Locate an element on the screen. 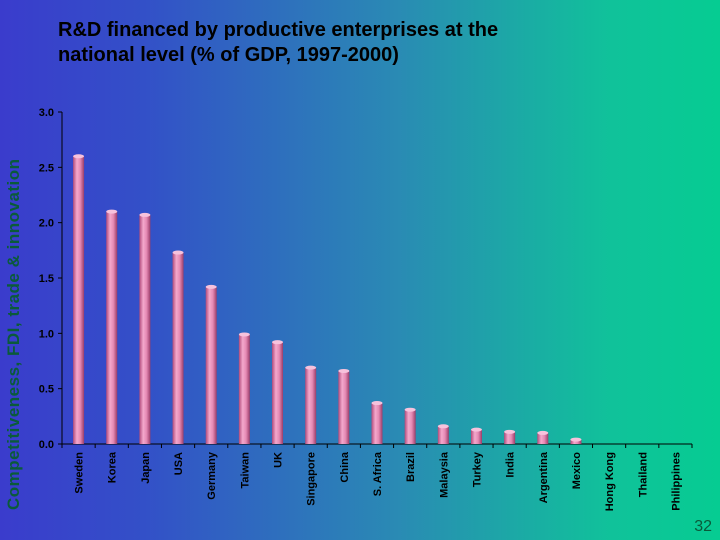 This screenshot has height=540, width=720. bar-argentina is located at coordinates (543, 438).